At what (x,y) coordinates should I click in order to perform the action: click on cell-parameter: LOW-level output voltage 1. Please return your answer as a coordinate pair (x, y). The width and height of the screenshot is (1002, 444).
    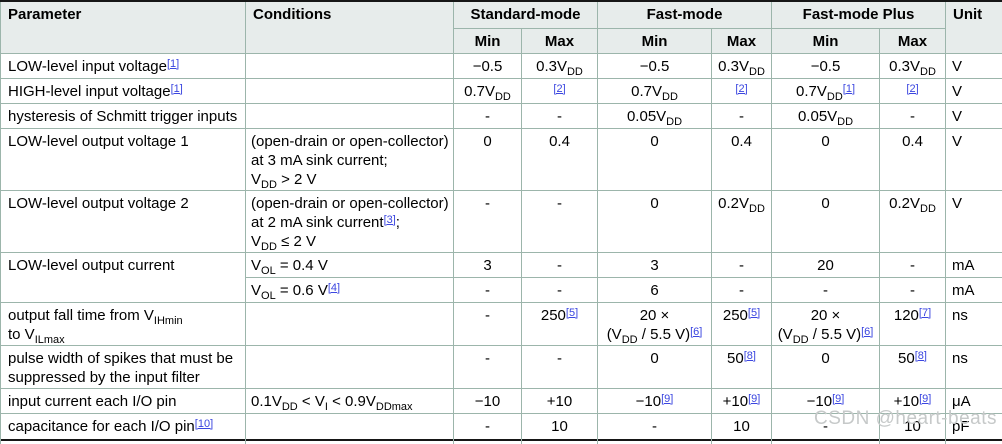
    Looking at the image, I should click on (123, 159).